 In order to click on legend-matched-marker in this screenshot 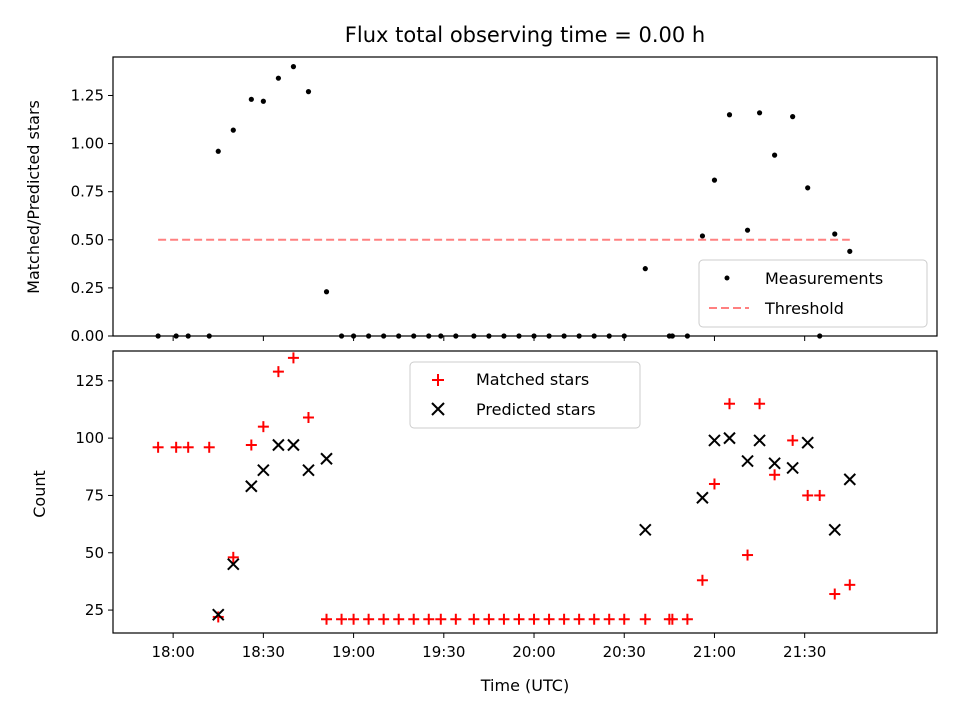, I will do `click(438, 380)`.